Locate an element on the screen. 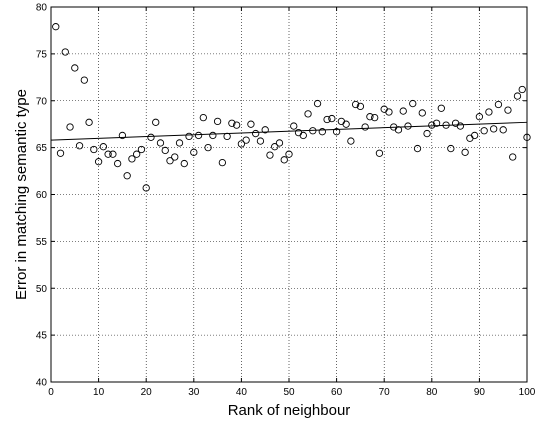 Image resolution: width=538 pixels, height=422 pixels. x-tick-label: 50 is located at coordinates (289, 392).